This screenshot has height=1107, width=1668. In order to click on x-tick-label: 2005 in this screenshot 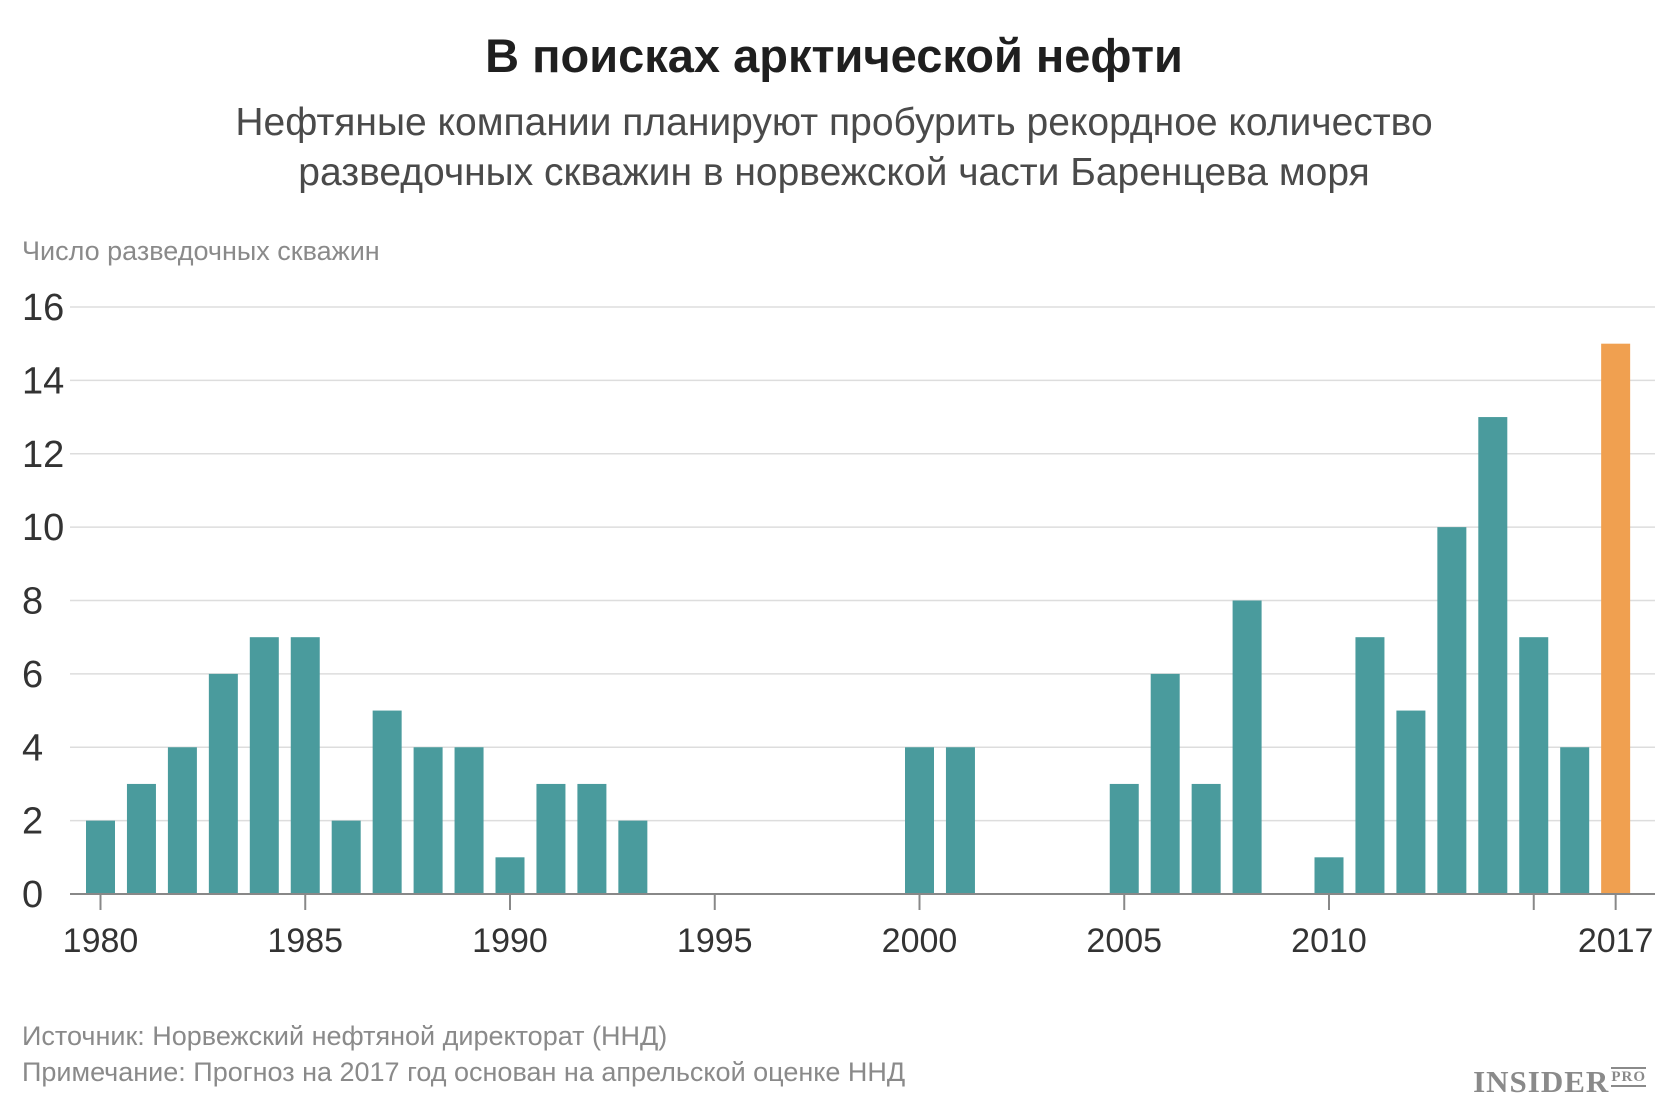, I will do `click(1124, 941)`.